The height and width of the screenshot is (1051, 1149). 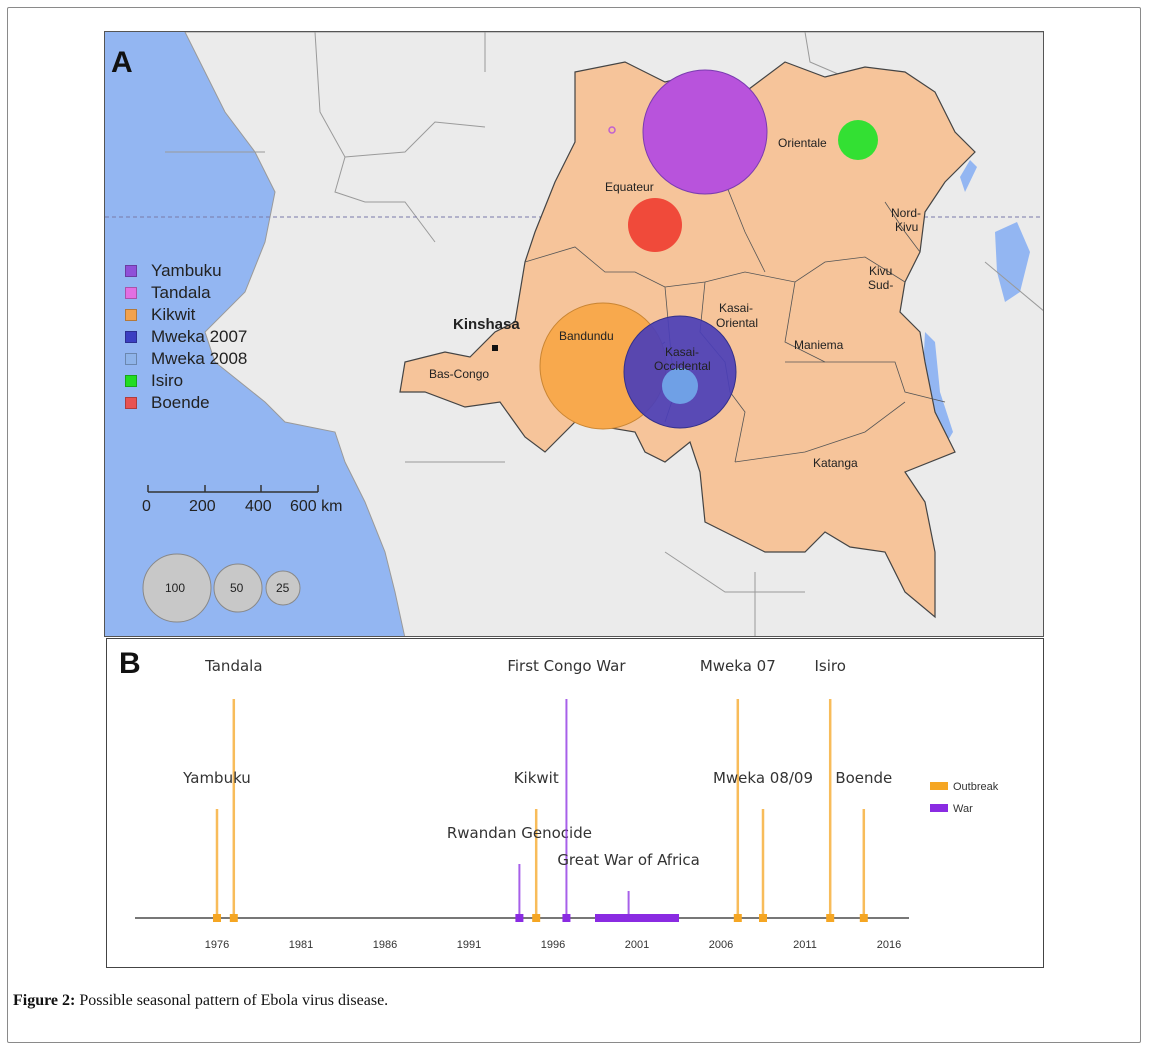 I want to click on event-label: Kikwit, so click(x=536, y=778).